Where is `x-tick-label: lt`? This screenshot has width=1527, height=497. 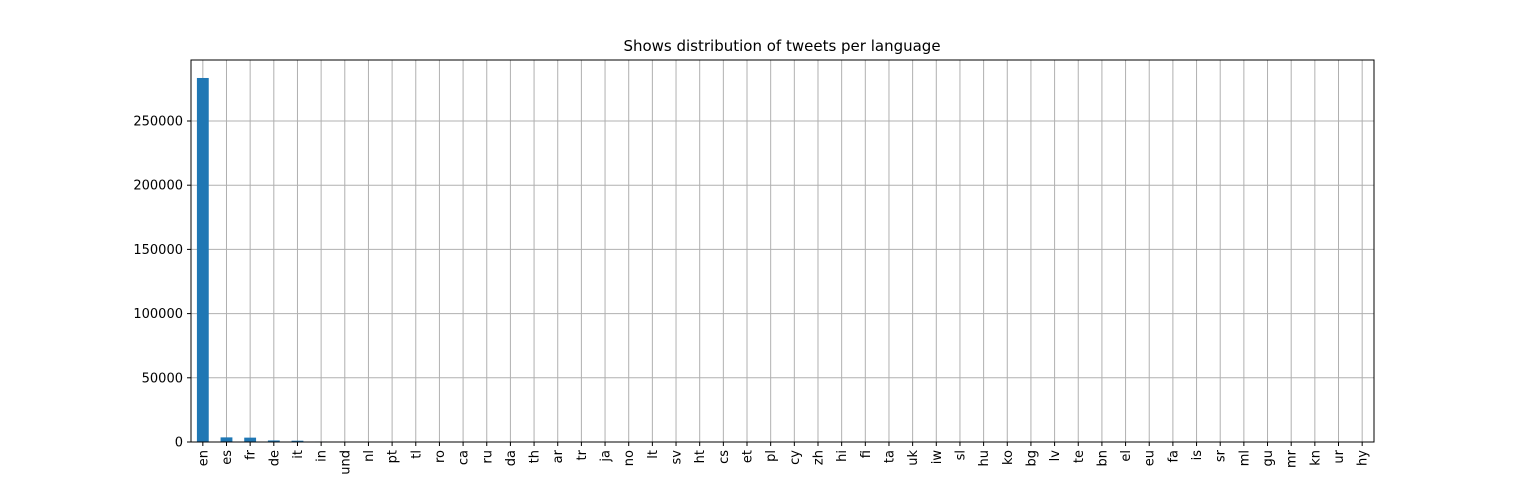
x-tick-label: lt is located at coordinates (653, 454).